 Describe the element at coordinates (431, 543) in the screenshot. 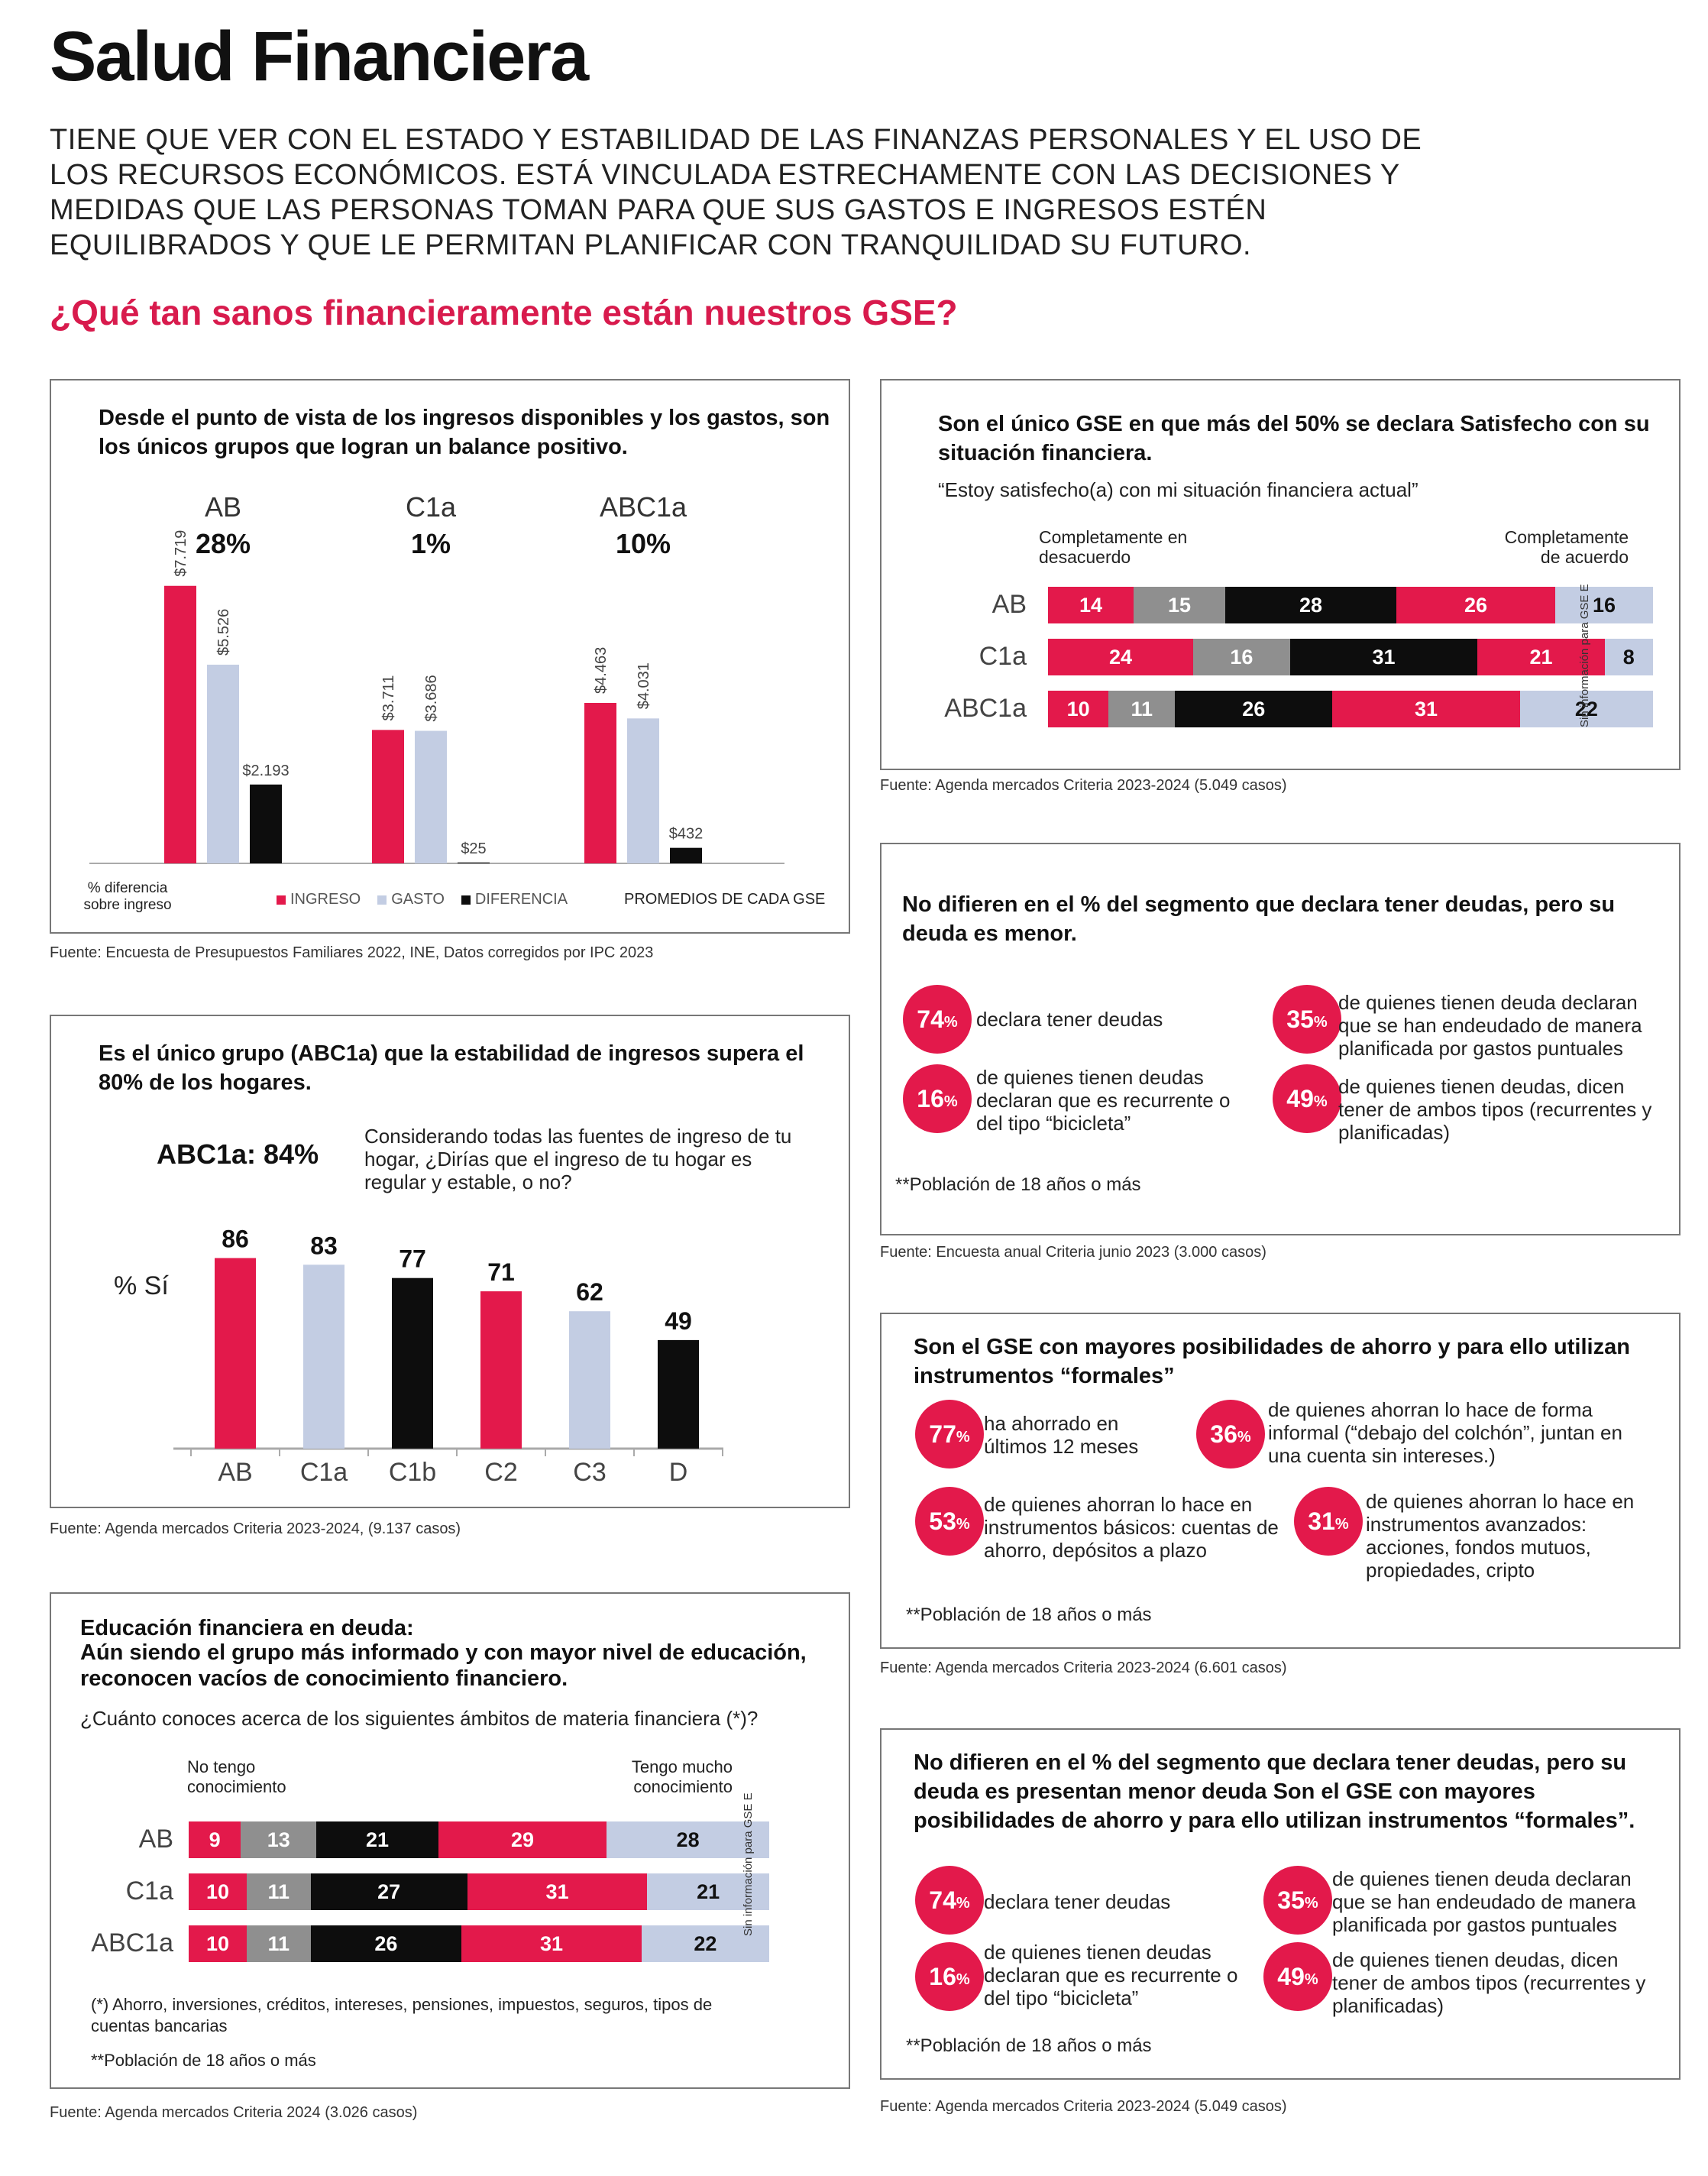

I see `chart1-diff-pct: 1%` at that location.